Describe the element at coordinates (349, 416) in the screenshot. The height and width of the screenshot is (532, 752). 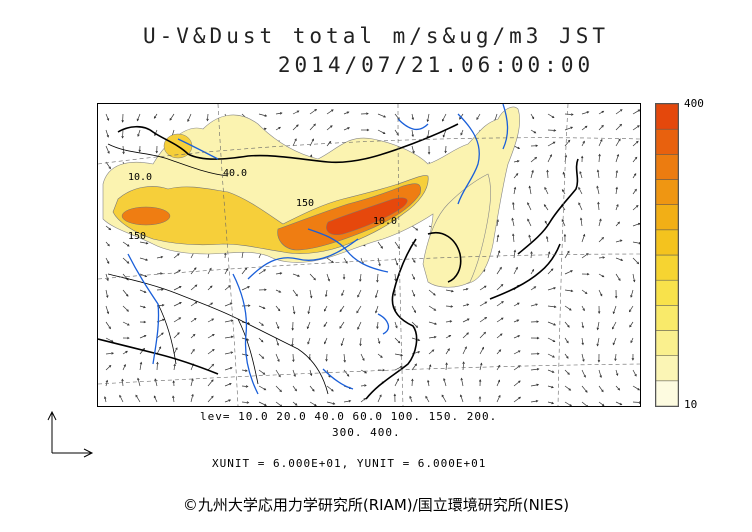
I see `contour-levels-line1: lev= 10.0 20.0 40.0 60.0 100. 150. 200.` at that location.